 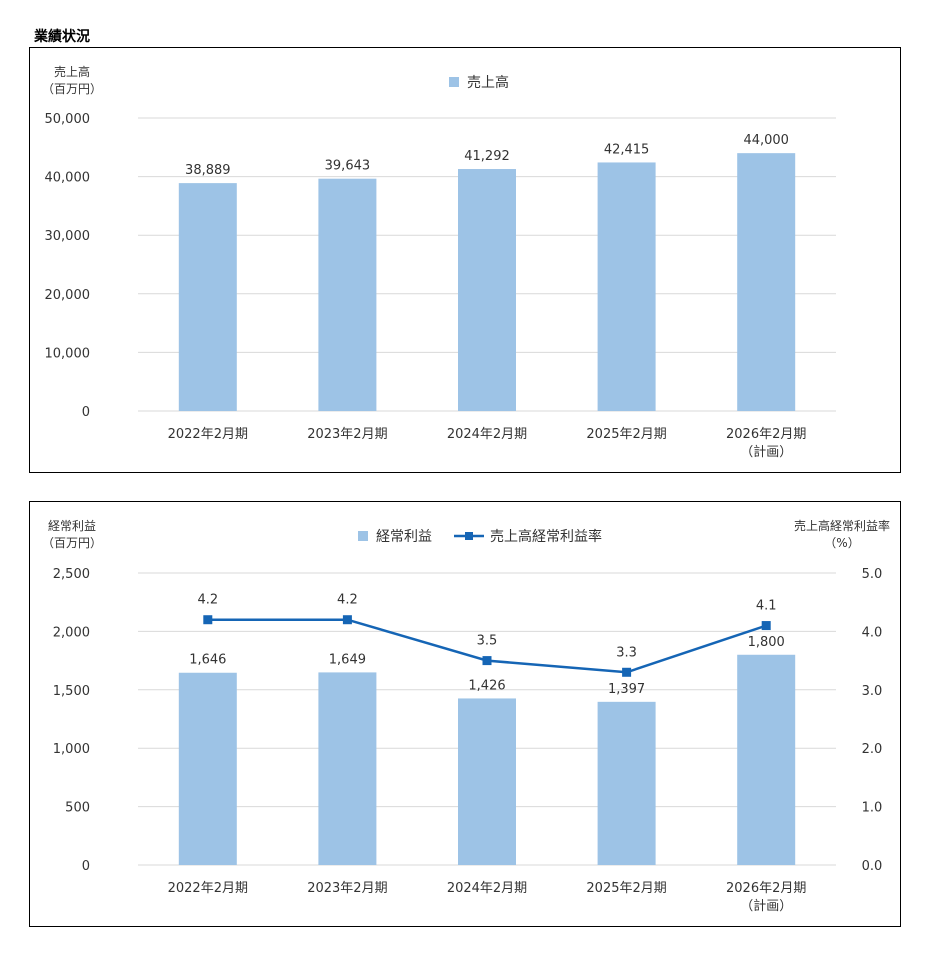 I want to click on y-tick-label: 1,000, so click(x=71, y=749).